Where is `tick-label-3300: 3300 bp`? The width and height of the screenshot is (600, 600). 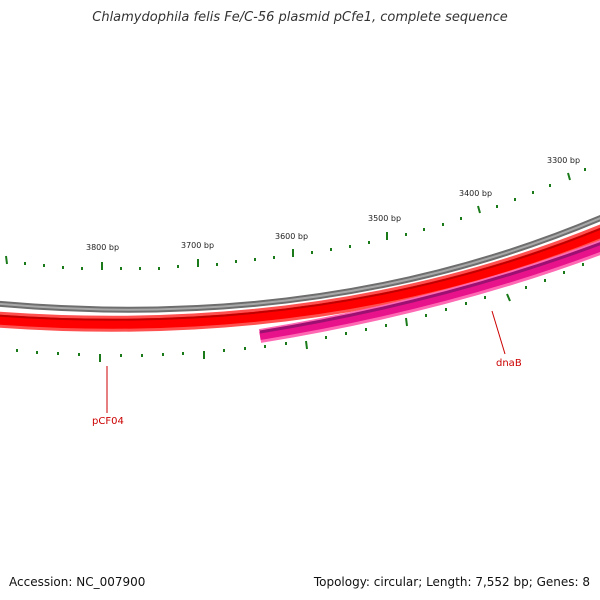
tick-label-3300: 3300 bp is located at coordinates (563, 160).